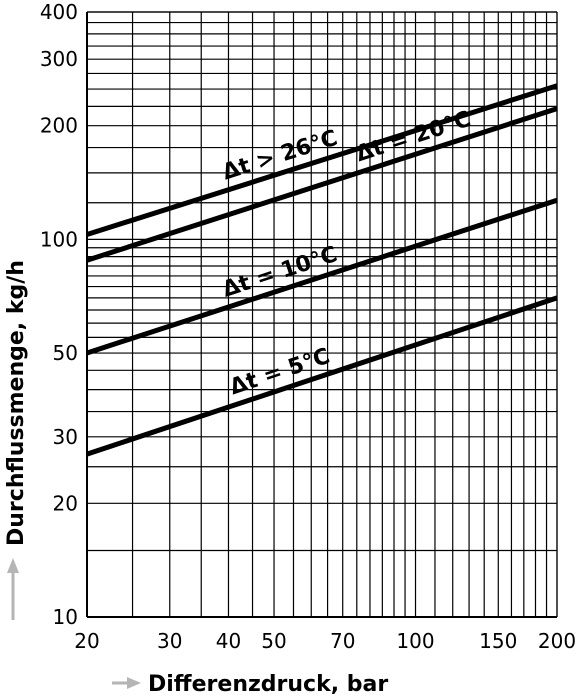  I want to click on x-tick-label: 50, so click(273, 641).